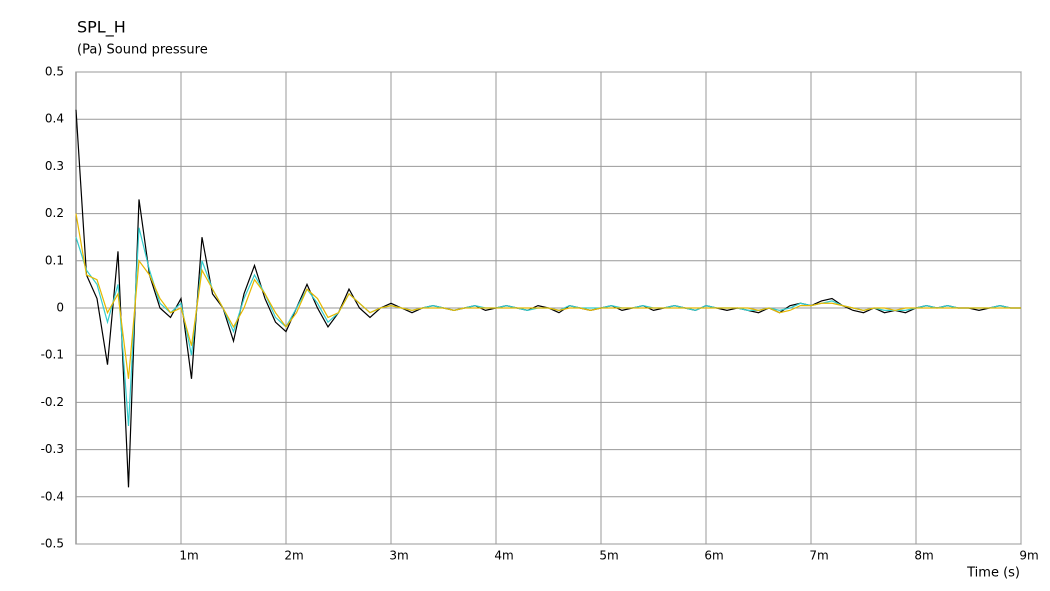 The image size is (1050, 591). What do you see at coordinates (608, 556) in the screenshot?
I see `x-tick-label: 5m` at bounding box center [608, 556].